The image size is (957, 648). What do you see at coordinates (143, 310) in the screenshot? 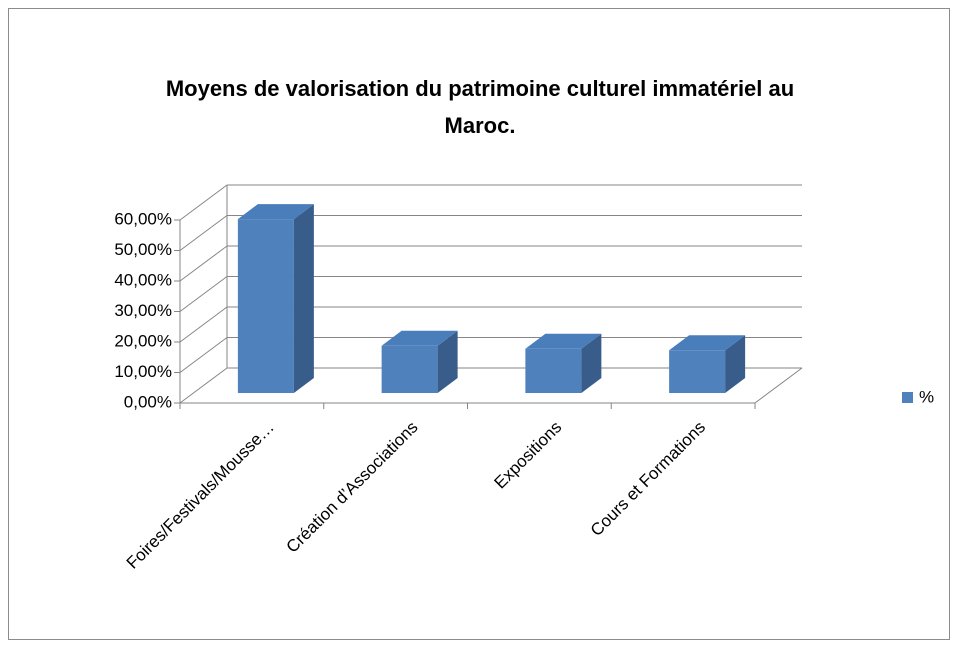
I see `y-tick-label: 30,00%` at bounding box center [143, 310].